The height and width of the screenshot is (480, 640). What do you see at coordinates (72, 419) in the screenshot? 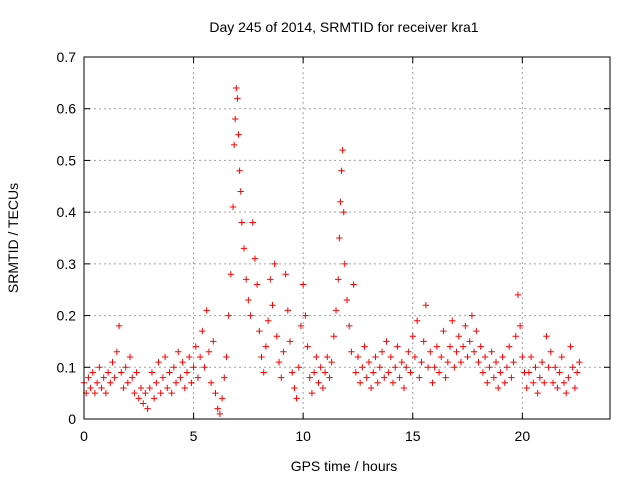
I see `y-tick-label: 0` at bounding box center [72, 419].